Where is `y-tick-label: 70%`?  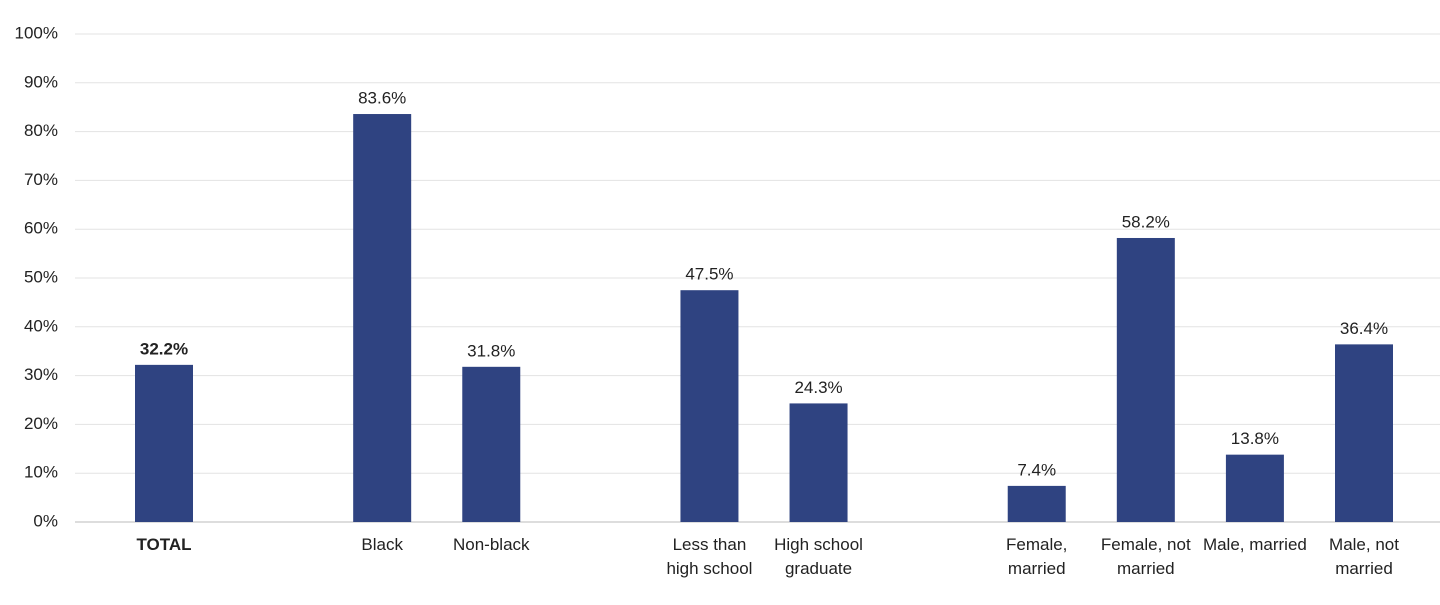
y-tick-label: 70% is located at coordinates (41, 179).